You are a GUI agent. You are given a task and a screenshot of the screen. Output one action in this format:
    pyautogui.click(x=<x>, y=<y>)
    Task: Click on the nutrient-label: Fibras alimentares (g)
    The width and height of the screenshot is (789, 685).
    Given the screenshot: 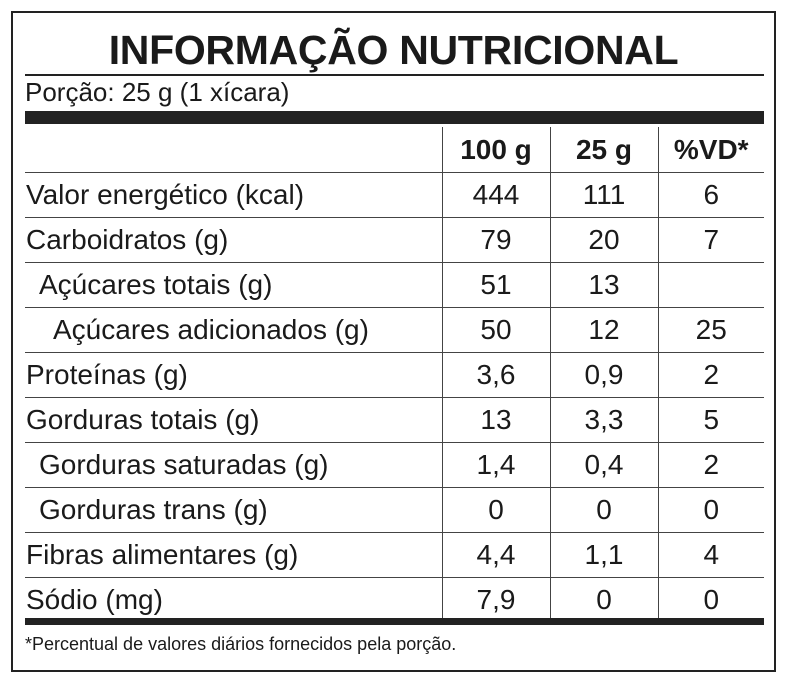 What is the action you would take?
    pyautogui.click(x=233, y=555)
    